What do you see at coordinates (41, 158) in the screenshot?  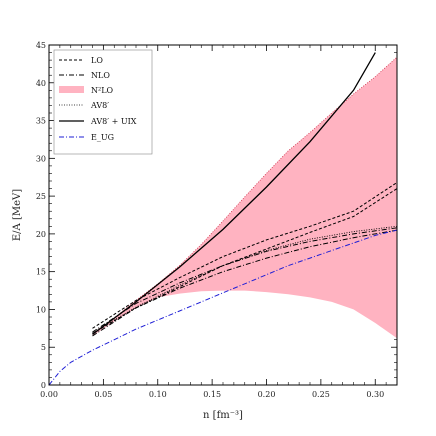 I see `y-tick-label: 30` at bounding box center [41, 158].